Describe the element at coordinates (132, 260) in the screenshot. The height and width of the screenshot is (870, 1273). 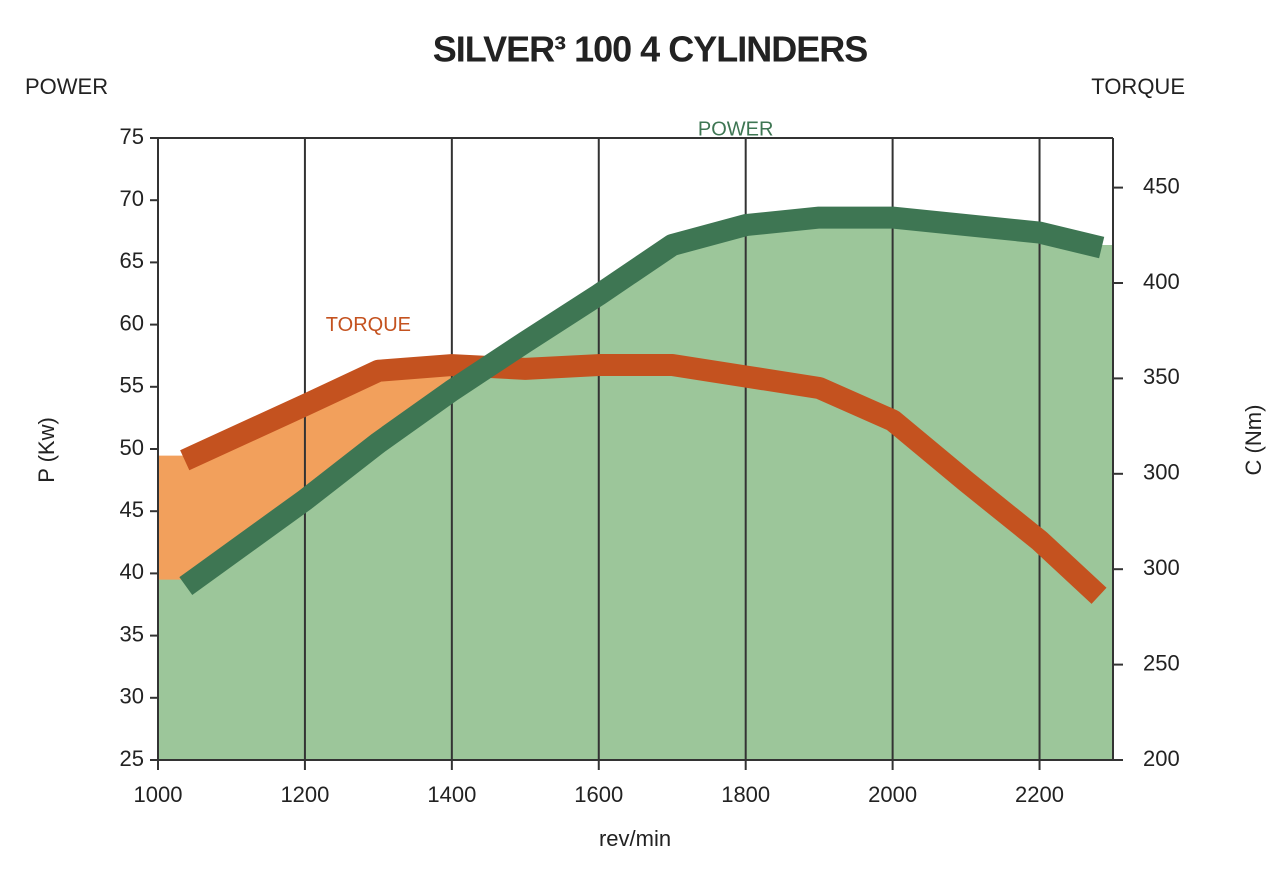
I see `y-tick-label: 65` at that location.